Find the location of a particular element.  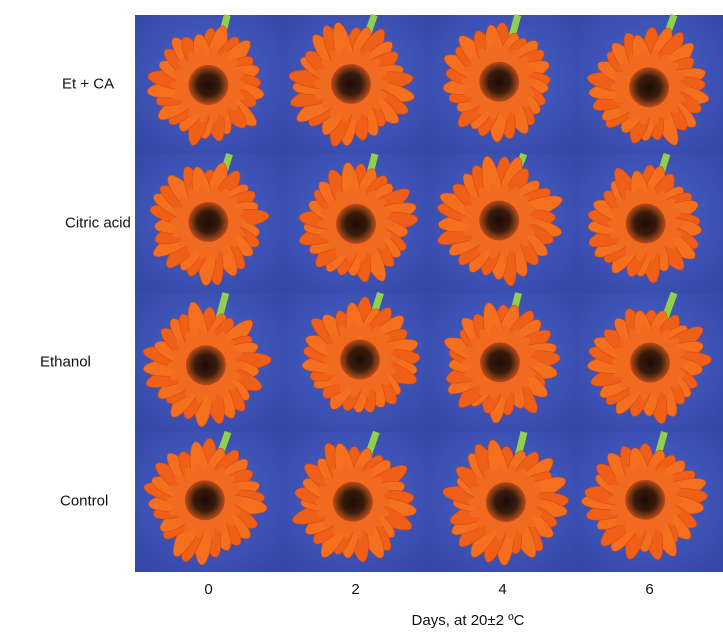

row-label: Citric acid is located at coordinates (98, 222).